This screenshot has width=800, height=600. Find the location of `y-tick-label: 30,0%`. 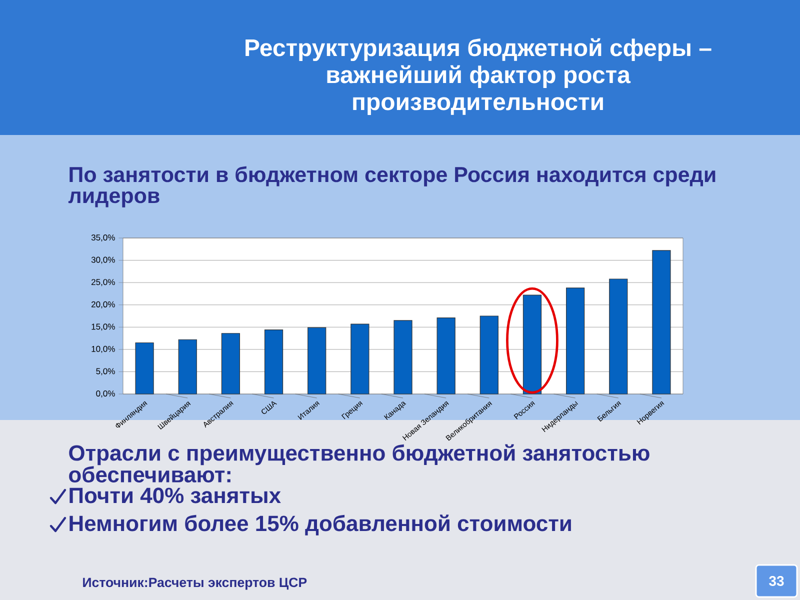

y-tick-label: 30,0% is located at coordinates (103, 260).